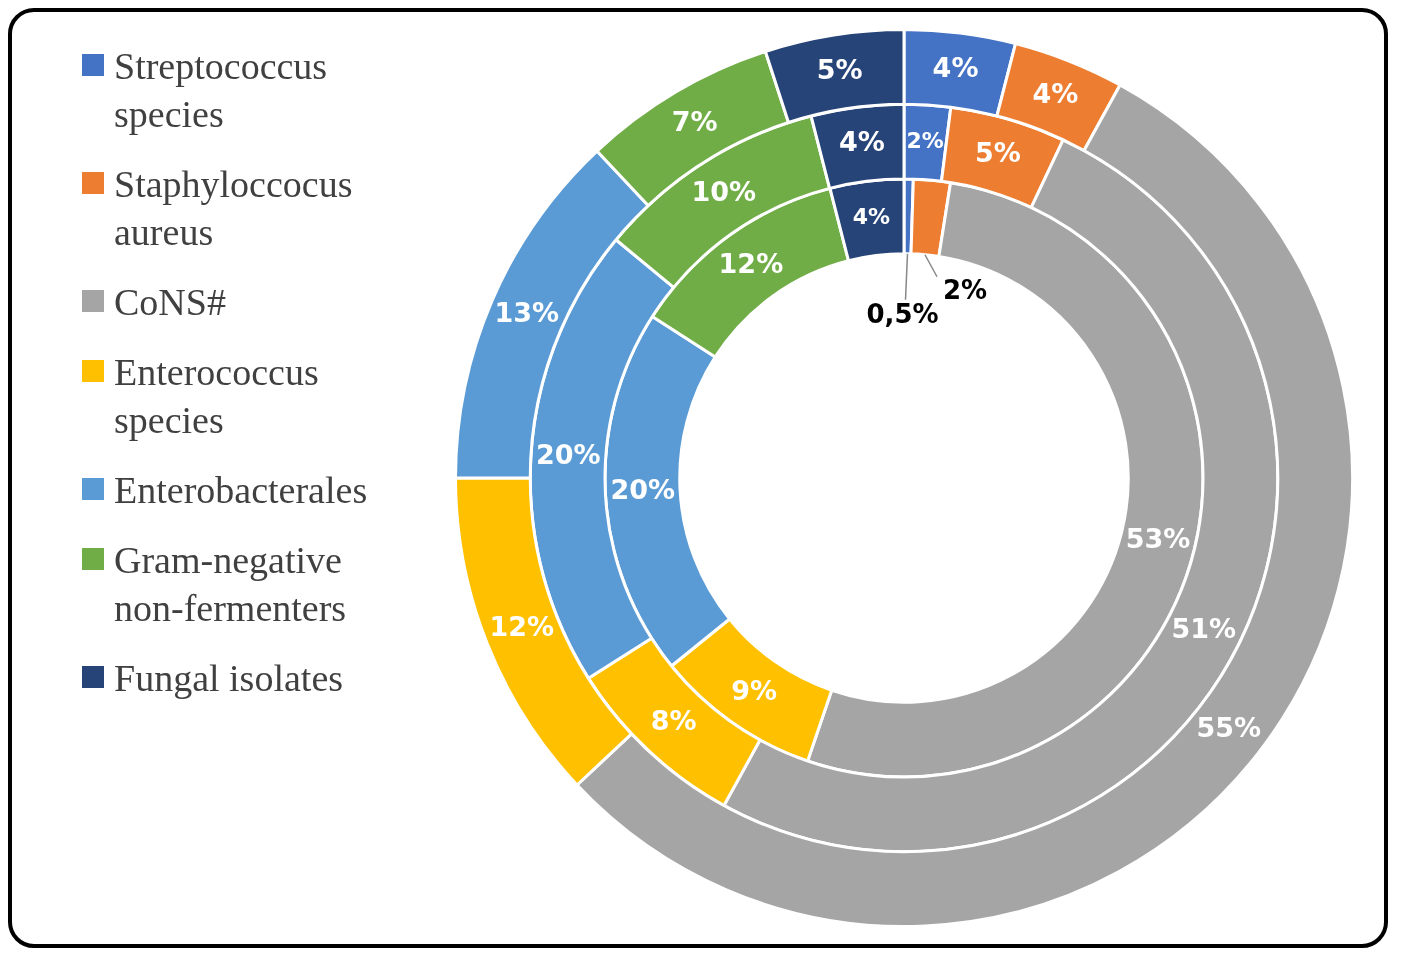  I want to click on data-label: 51%, so click(1204, 628).